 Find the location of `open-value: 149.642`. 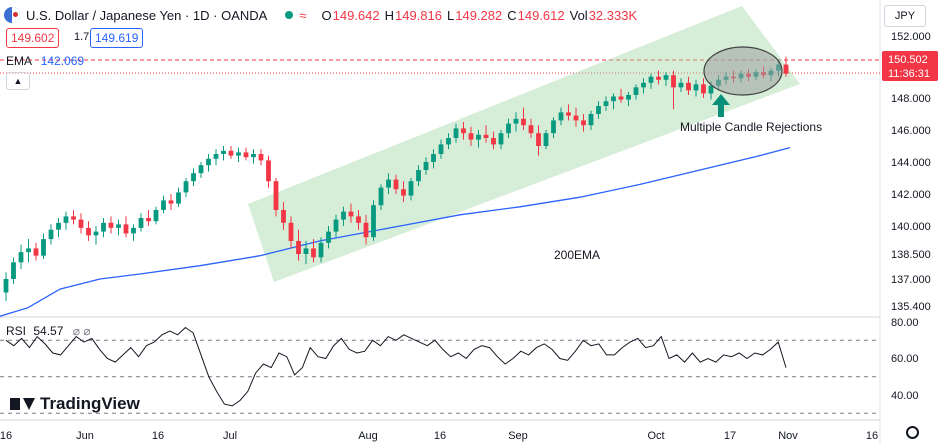

open-value: 149.642 is located at coordinates (356, 15).